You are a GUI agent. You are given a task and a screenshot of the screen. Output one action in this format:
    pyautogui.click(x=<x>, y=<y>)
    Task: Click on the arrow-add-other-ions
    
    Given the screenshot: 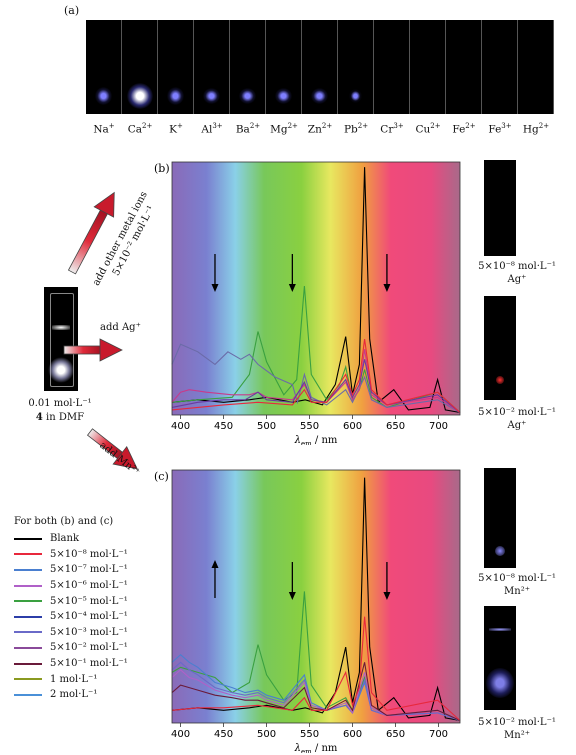 What is the action you would take?
    pyautogui.click(x=91, y=233)
    